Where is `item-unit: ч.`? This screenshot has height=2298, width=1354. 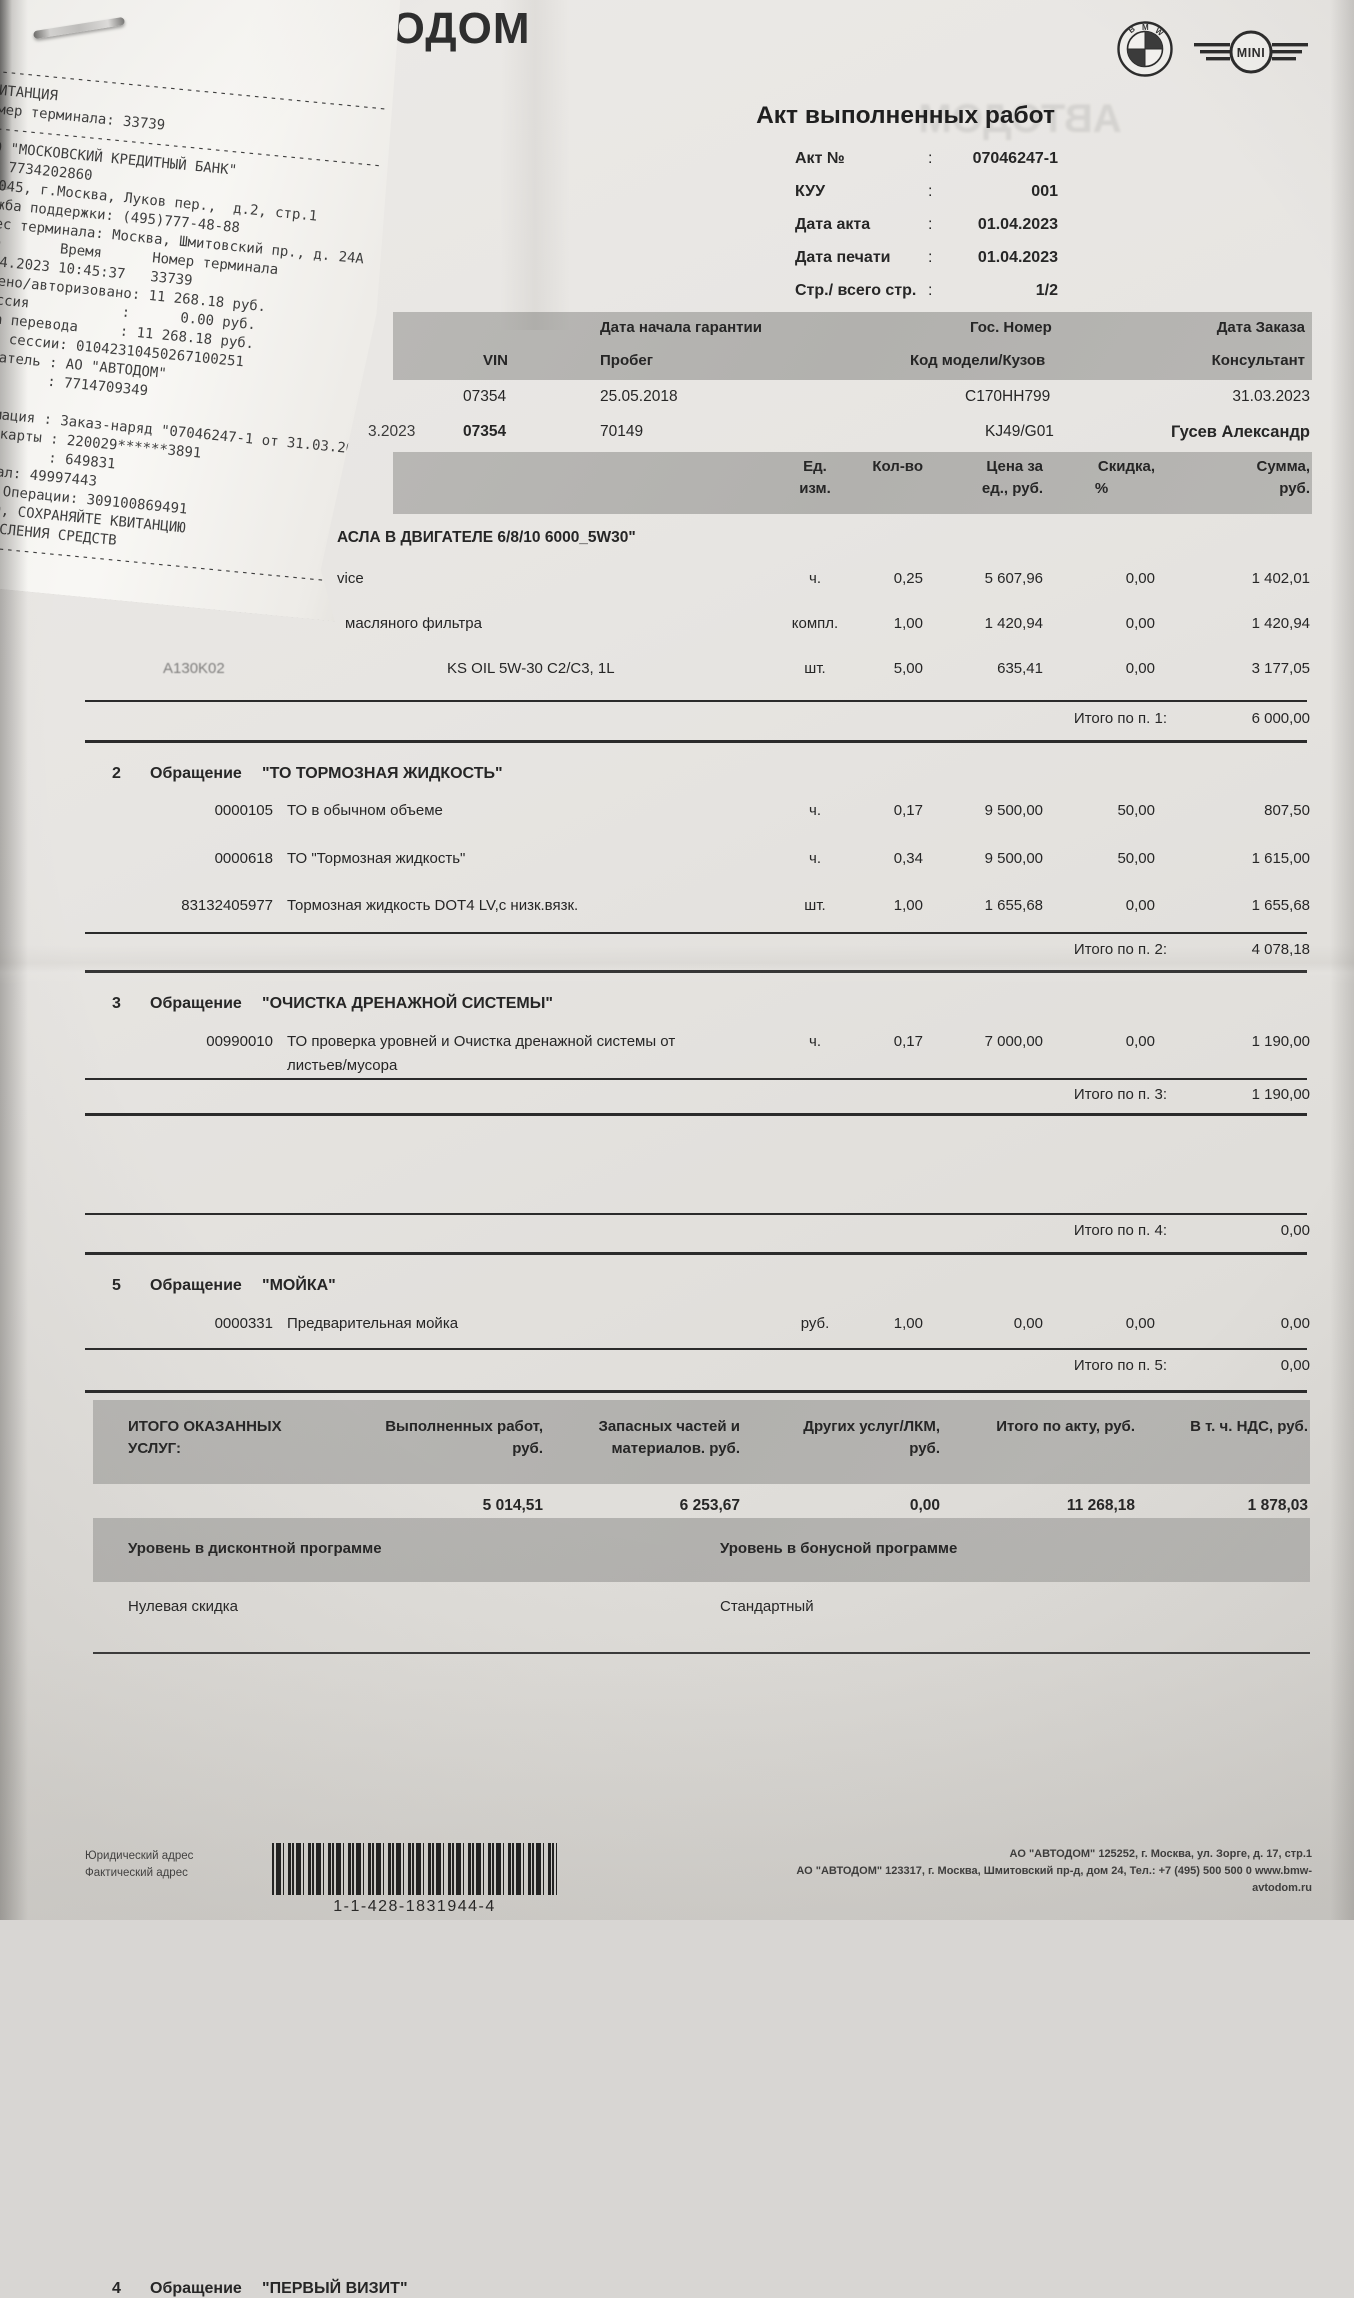
item-unit: ч. is located at coordinates (815, 578).